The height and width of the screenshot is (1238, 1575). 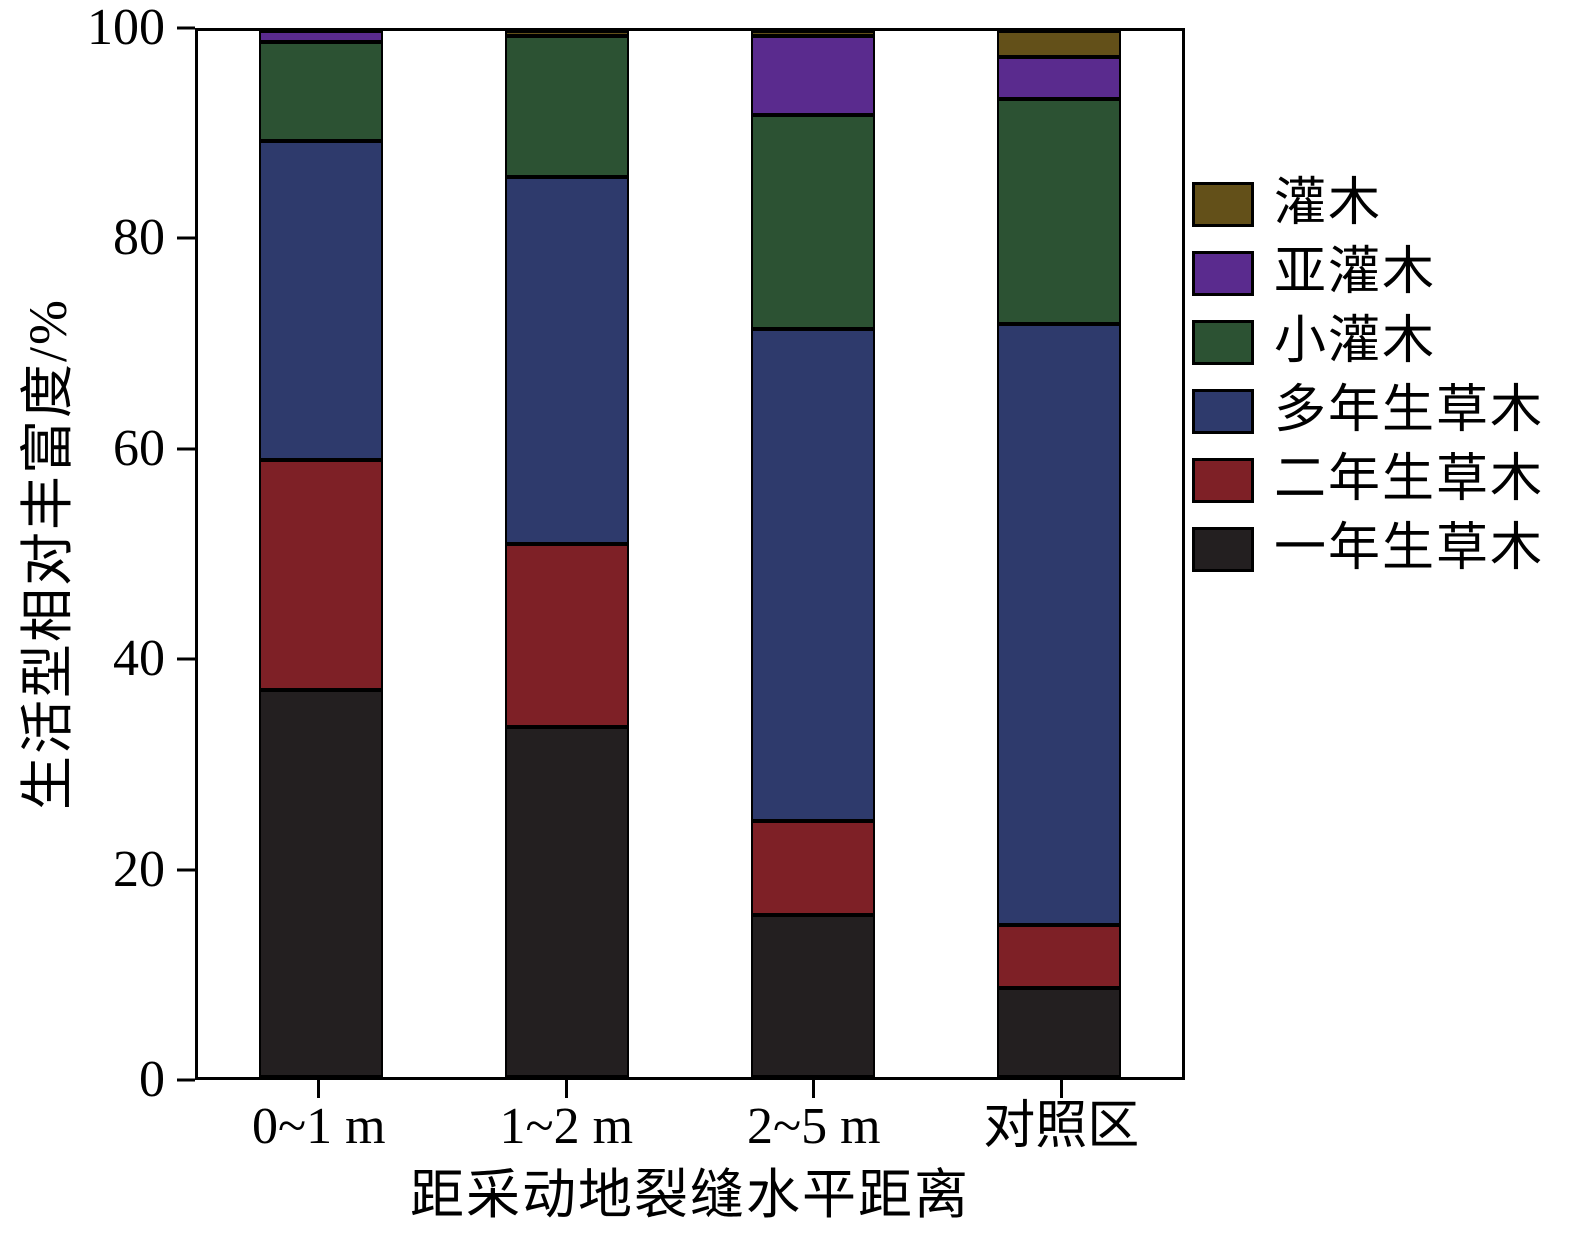 I want to click on legend-item-一年生草木: 一年生草木, so click(x=1368, y=549).